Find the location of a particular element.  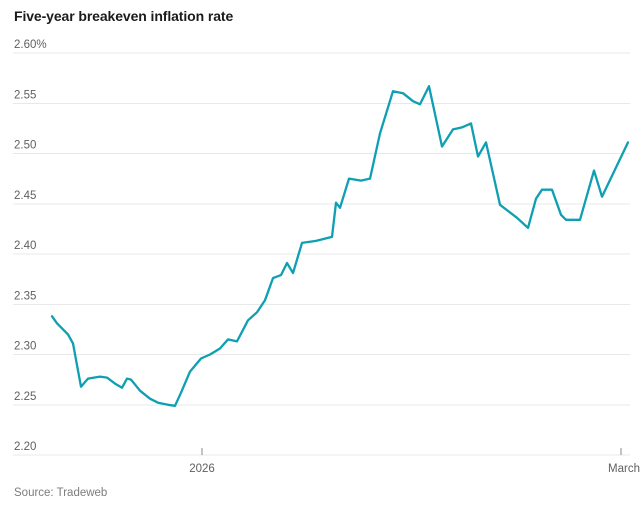

y-axis-label: 2.35 is located at coordinates (25, 296).